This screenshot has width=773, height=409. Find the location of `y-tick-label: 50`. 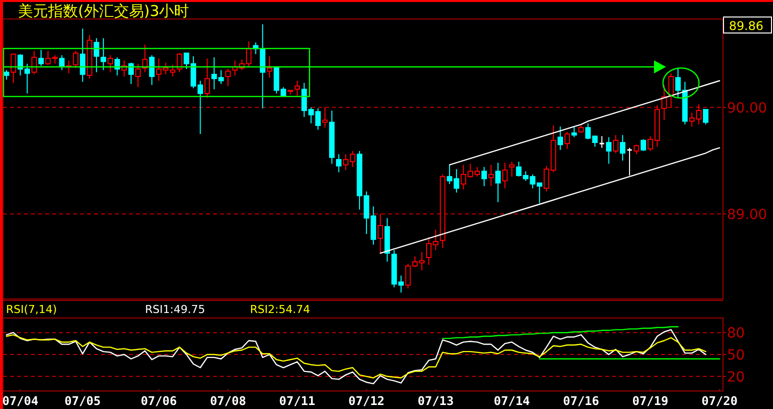

y-tick-label: 50 is located at coordinates (736, 356).